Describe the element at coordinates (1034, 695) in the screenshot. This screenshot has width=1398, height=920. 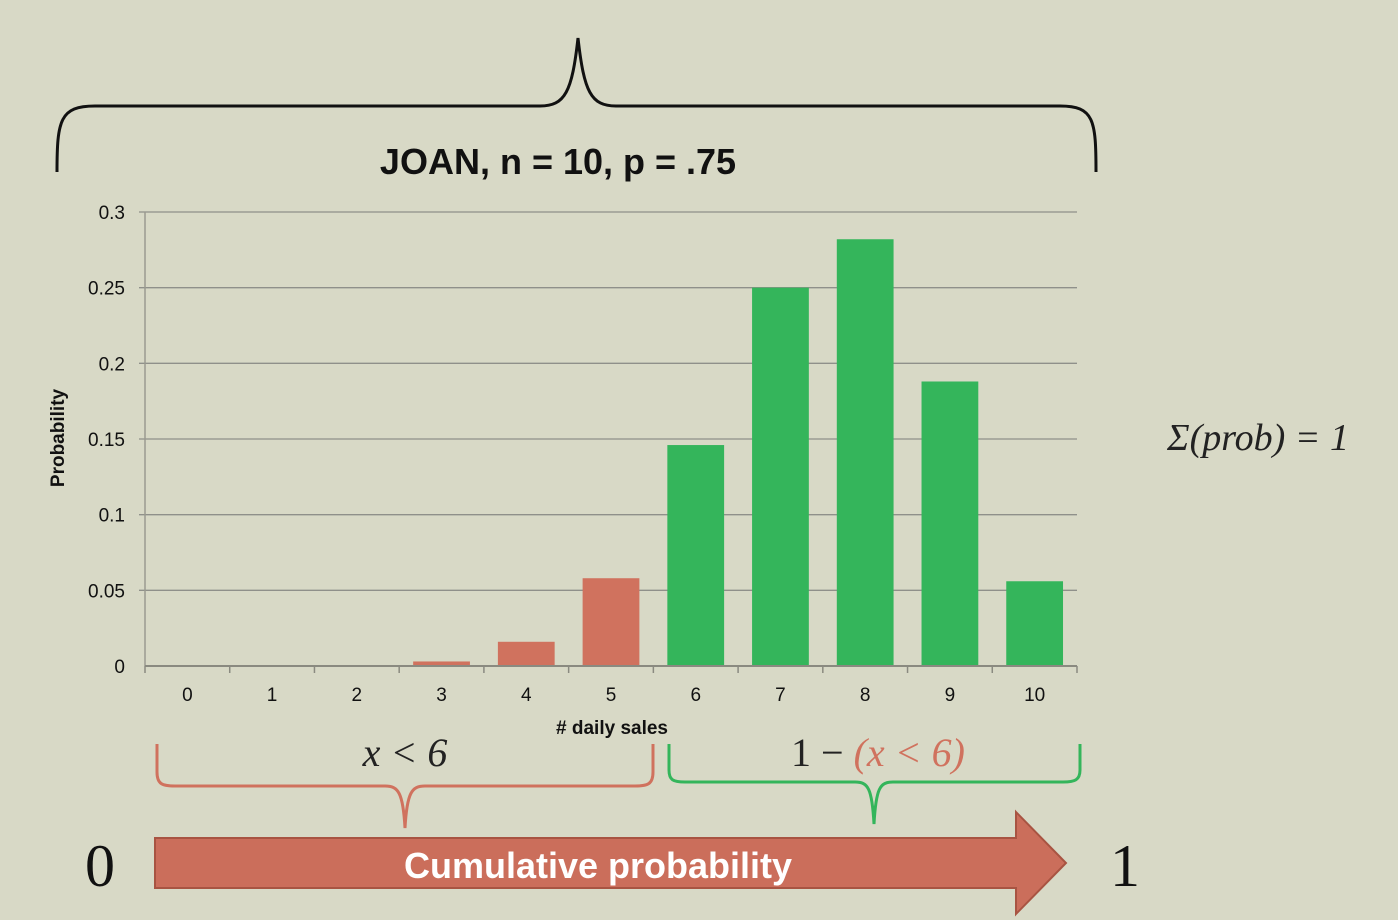
I see `x-tick-label: 10` at that location.